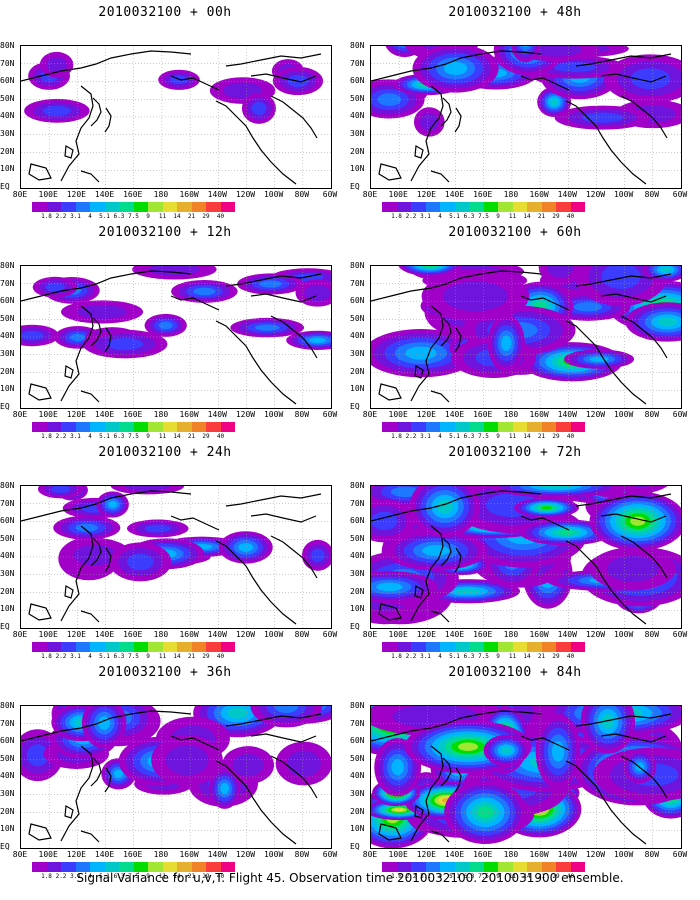 The height and width of the screenshot is (900, 700). I want to click on lon-label: 80W, so click(652, 194).